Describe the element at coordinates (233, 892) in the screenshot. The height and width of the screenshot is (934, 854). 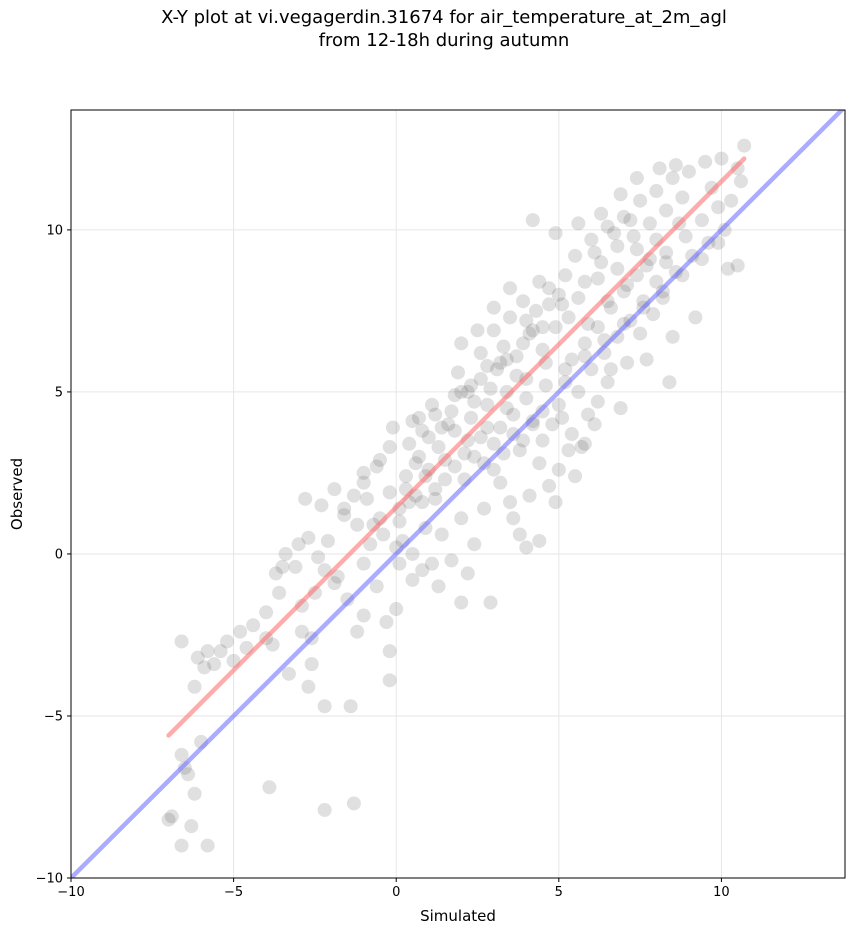
I see `x-tick-label: −5` at that location.